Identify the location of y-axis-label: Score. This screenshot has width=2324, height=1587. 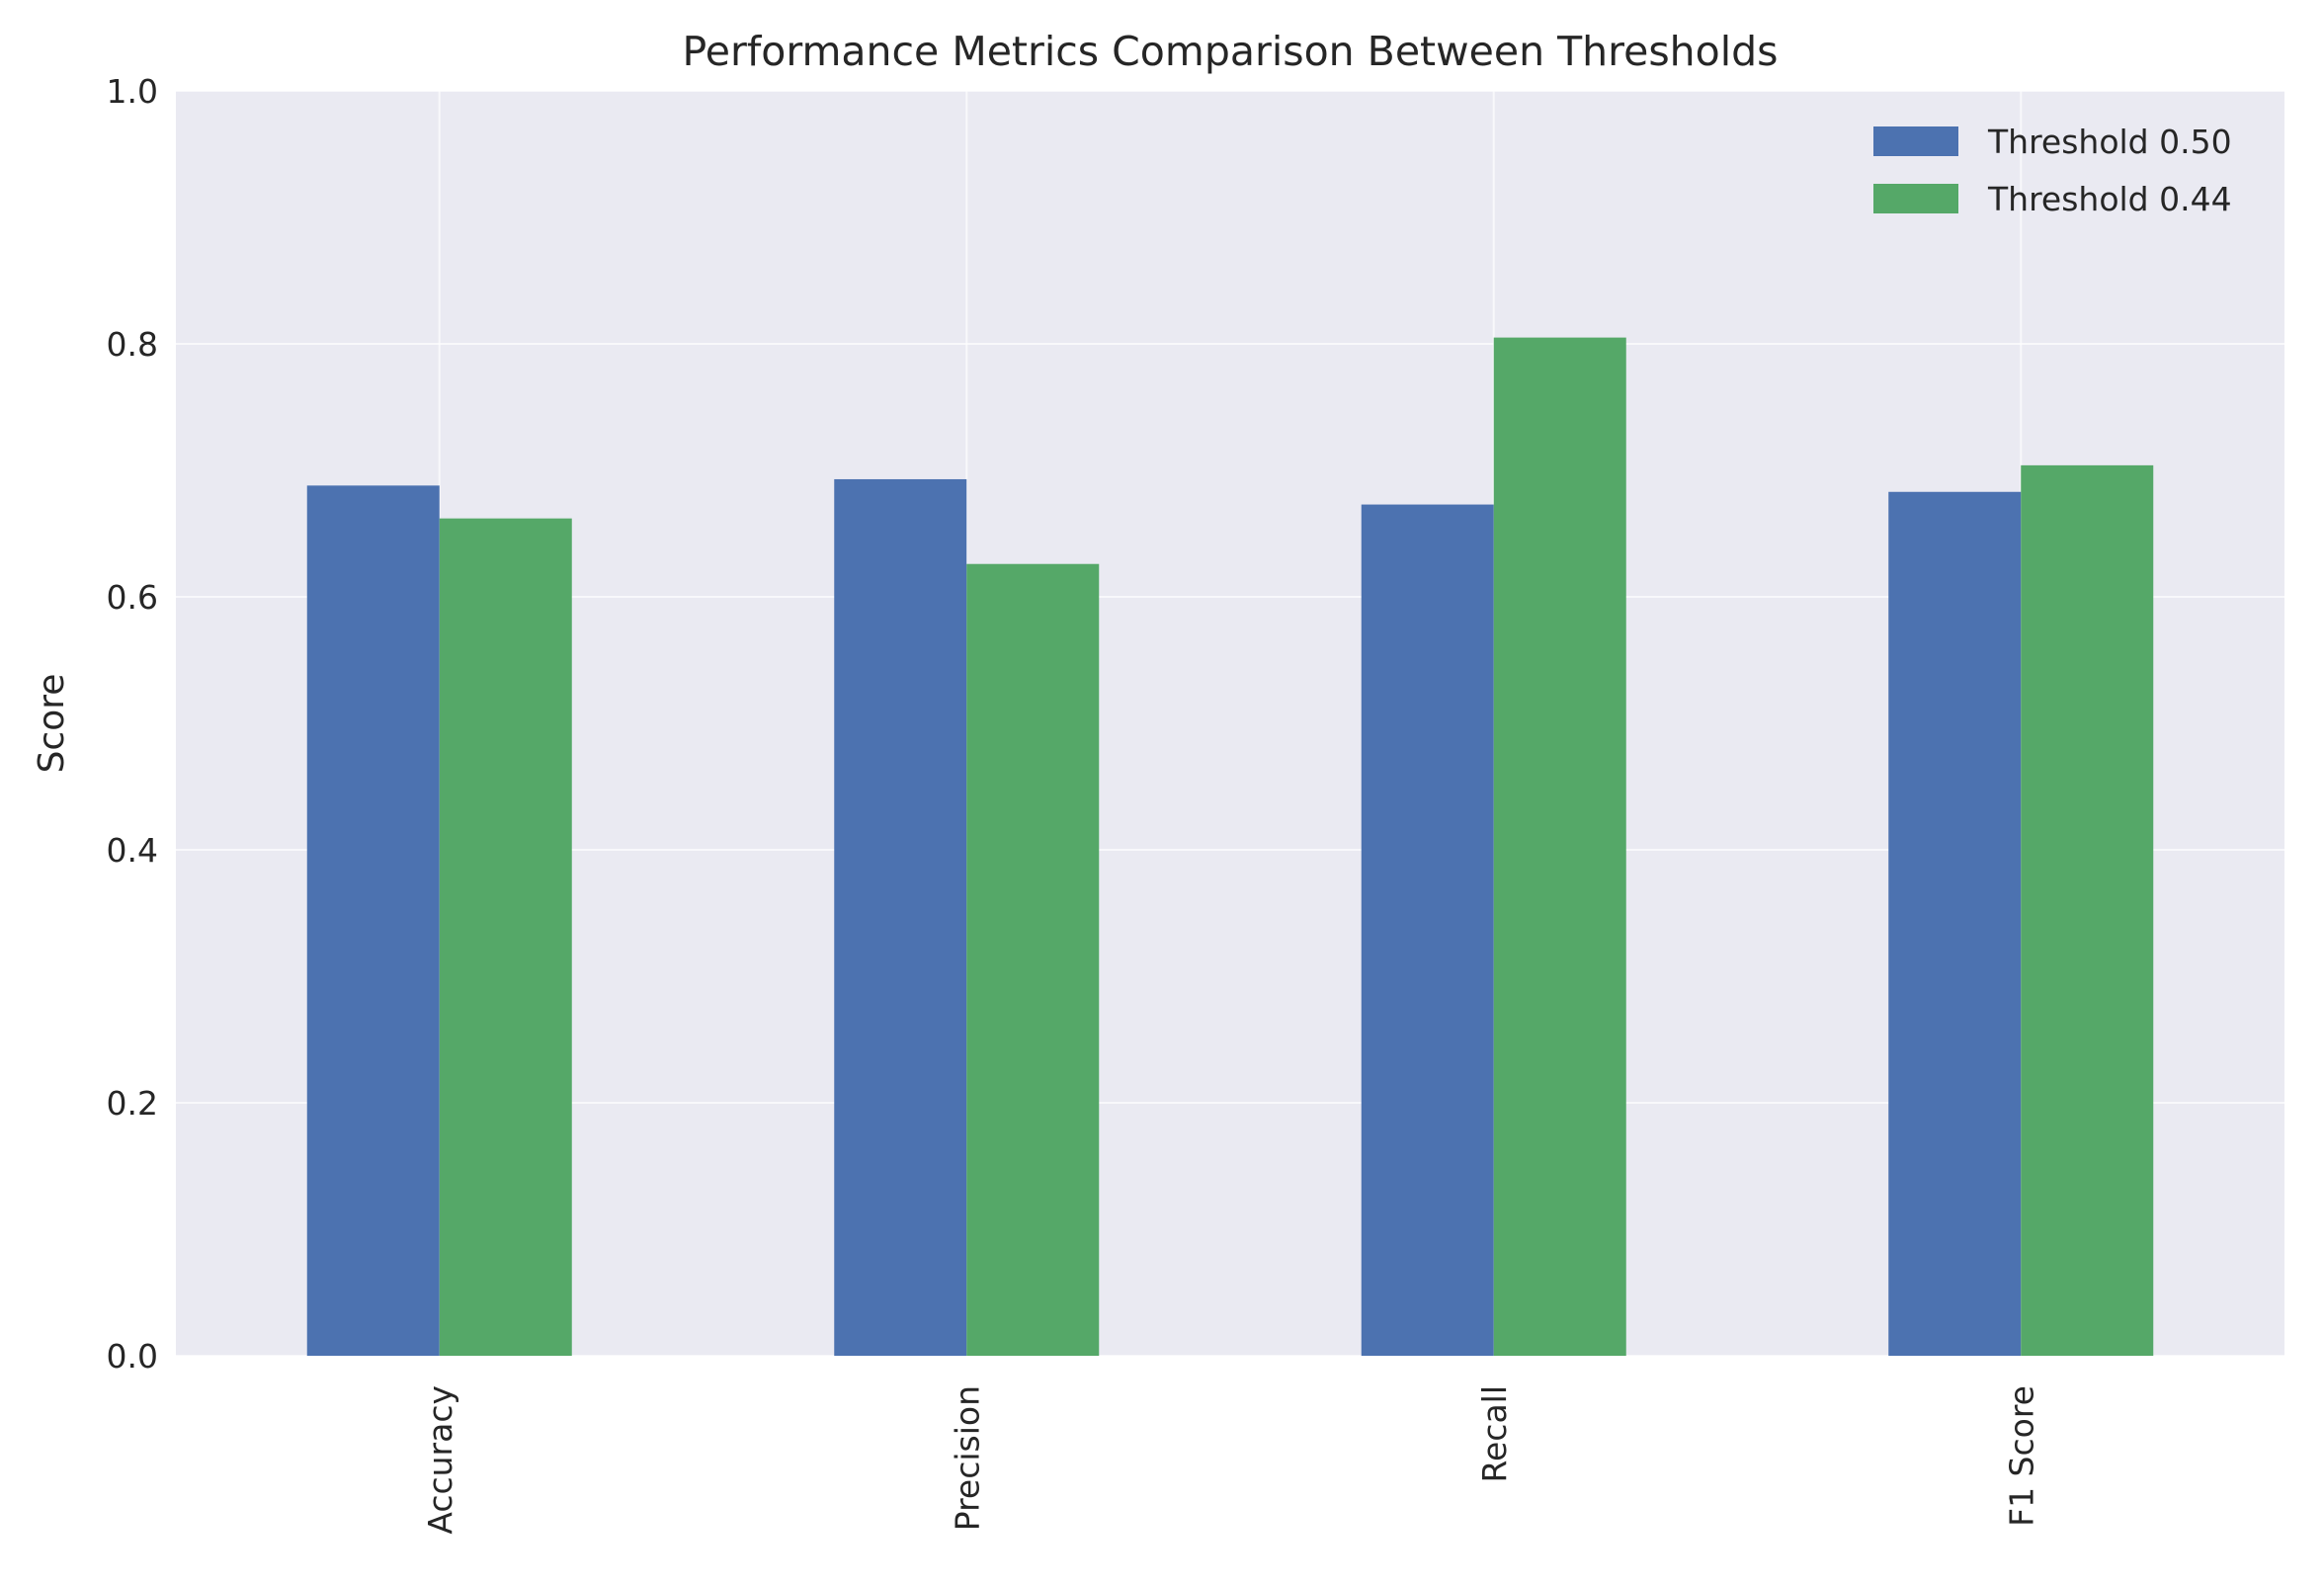
(52, 724).